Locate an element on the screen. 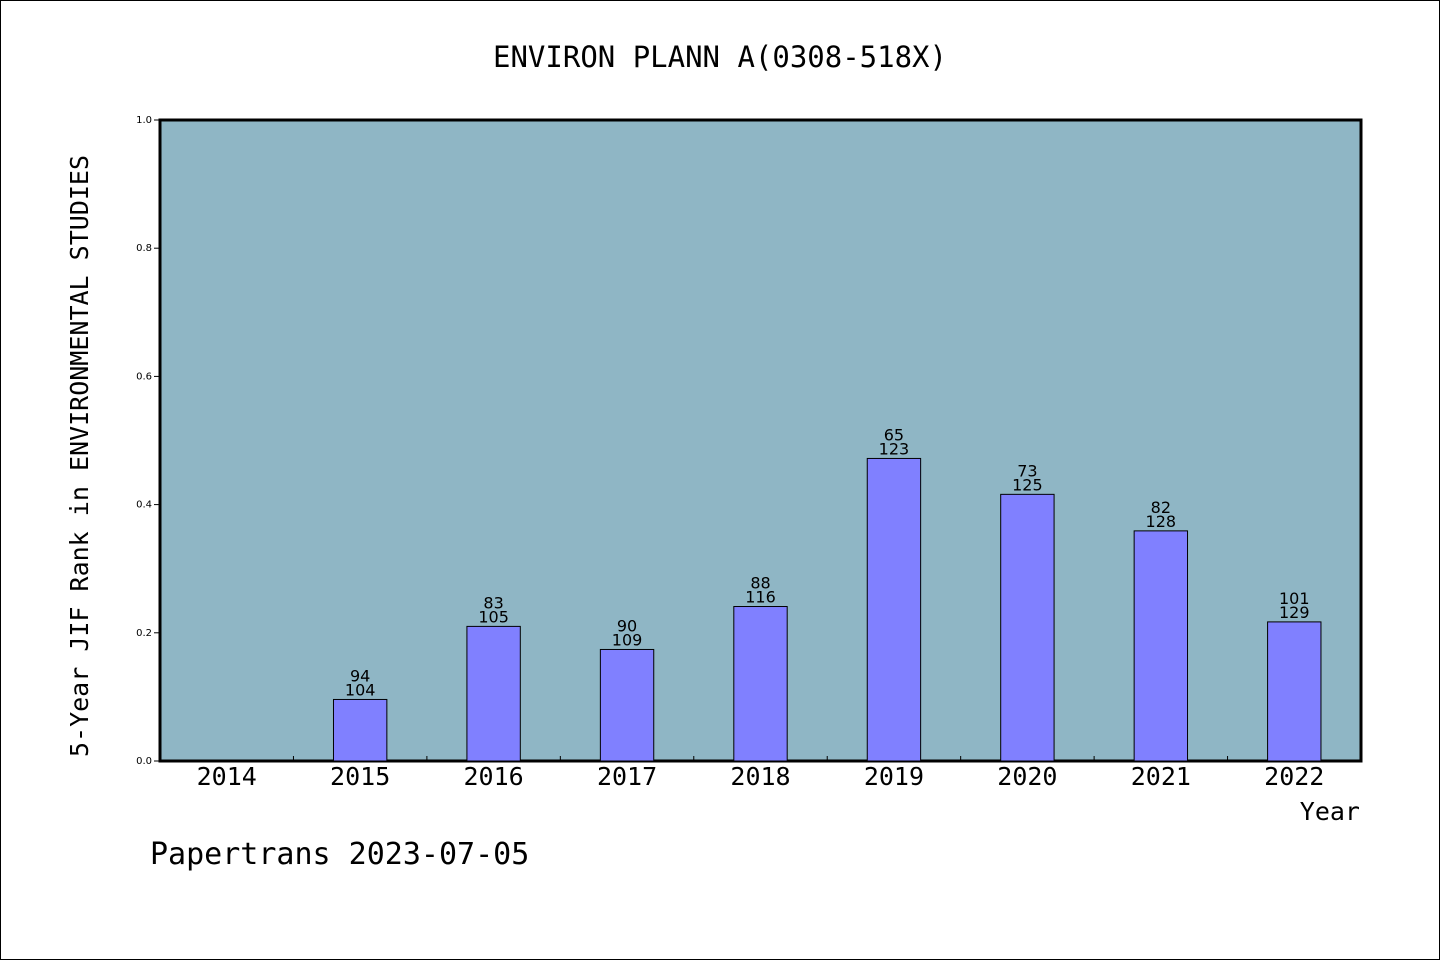 This screenshot has height=960, width=1440. x-tick-label: 2018 is located at coordinates (760, 776).